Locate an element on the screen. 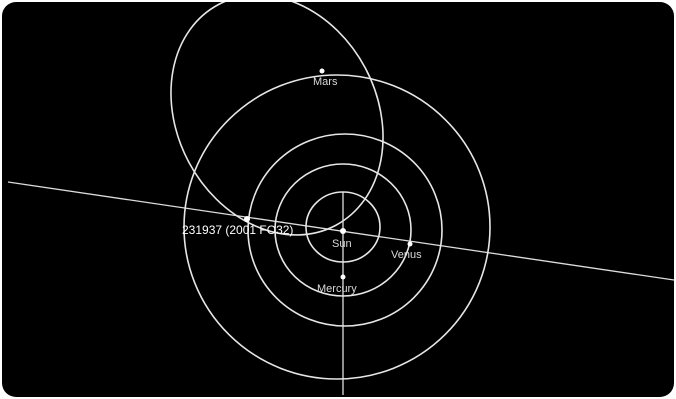  asteroid-marker is located at coordinates (247, 219).